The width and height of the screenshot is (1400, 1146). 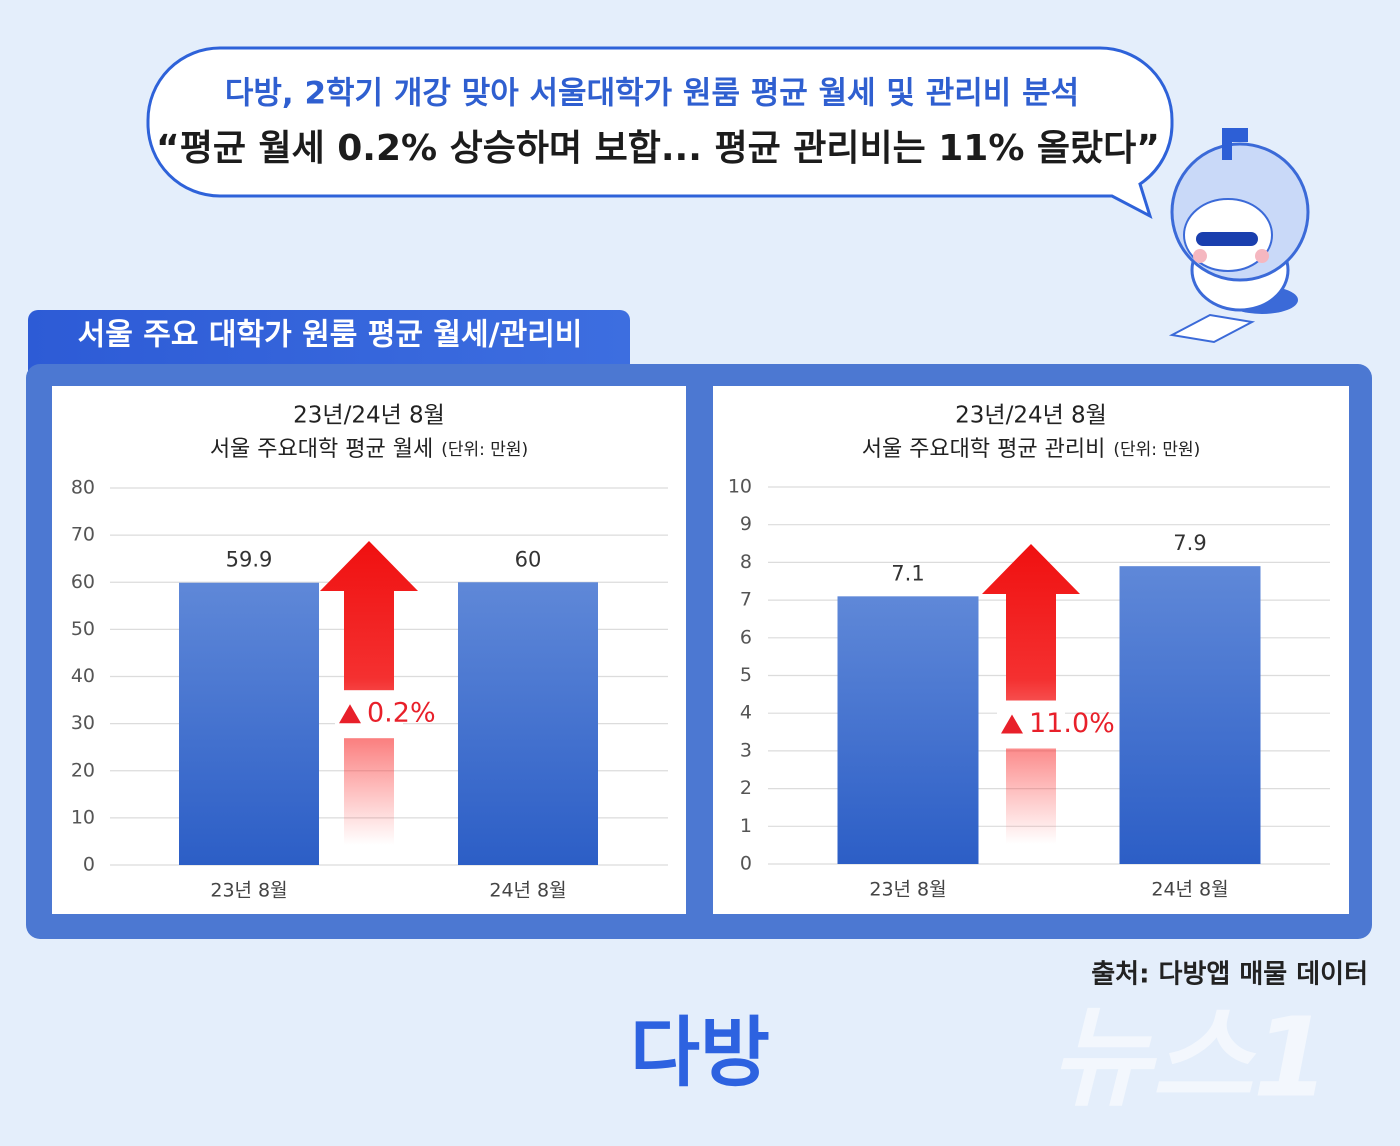 I want to click on y-tick-label: 3, so click(x=746, y=750).